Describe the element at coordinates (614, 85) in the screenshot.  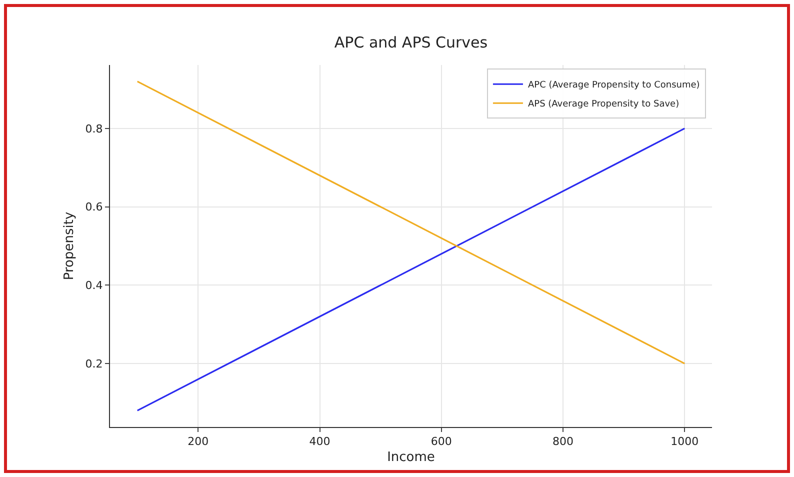
I see `legend-label: APC (Average Propensity to Consume)` at that location.